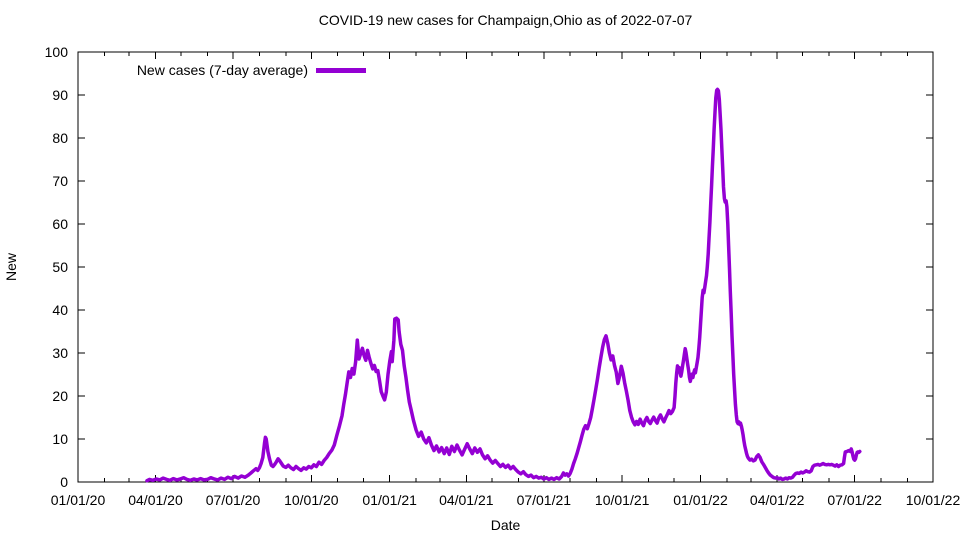 The width and height of the screenshot is (960, 540). I want to click on x-tick-label: 07/01/21, so click(544, 500).